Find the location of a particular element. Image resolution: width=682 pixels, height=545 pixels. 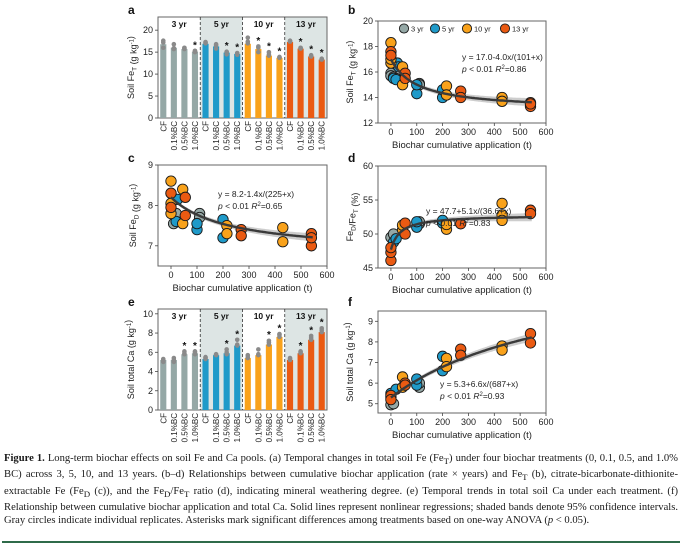

legend-label: 5 yr is located at coordinates (448, 29).